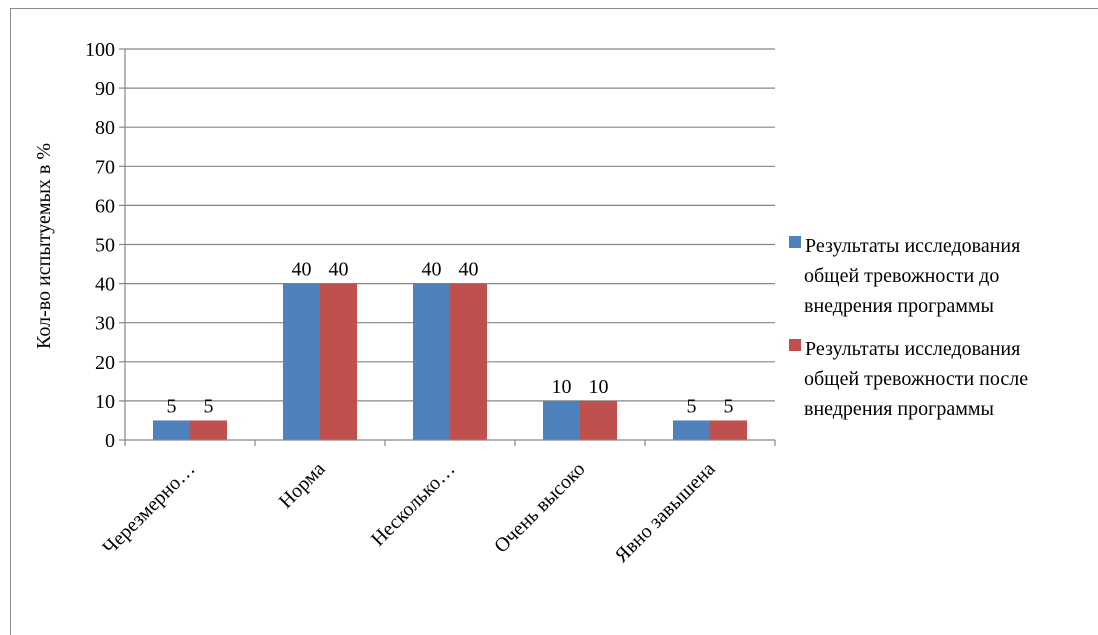 This screenshot has height=635, width=1098. What do you see at coordinates (105, 246) in the screenshot?
I see `y-tick-label: 50` at bounding box center [105, 246].